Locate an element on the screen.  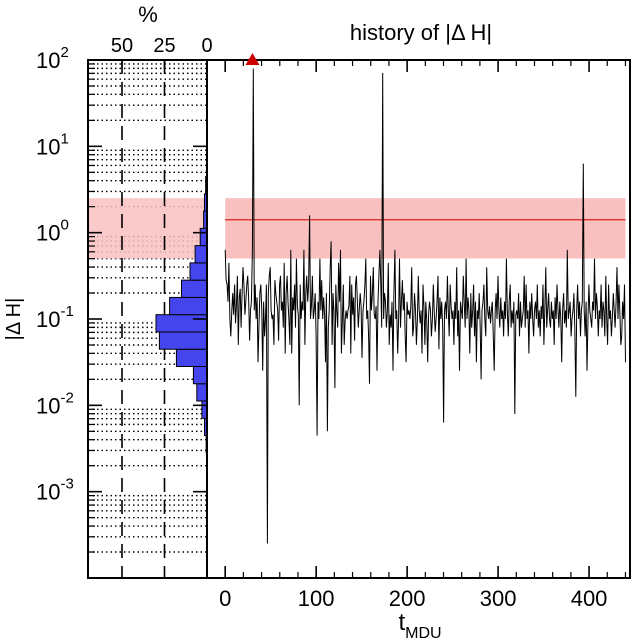
histogram-x-tick-label: 25 is located at coordinates (164, 46).